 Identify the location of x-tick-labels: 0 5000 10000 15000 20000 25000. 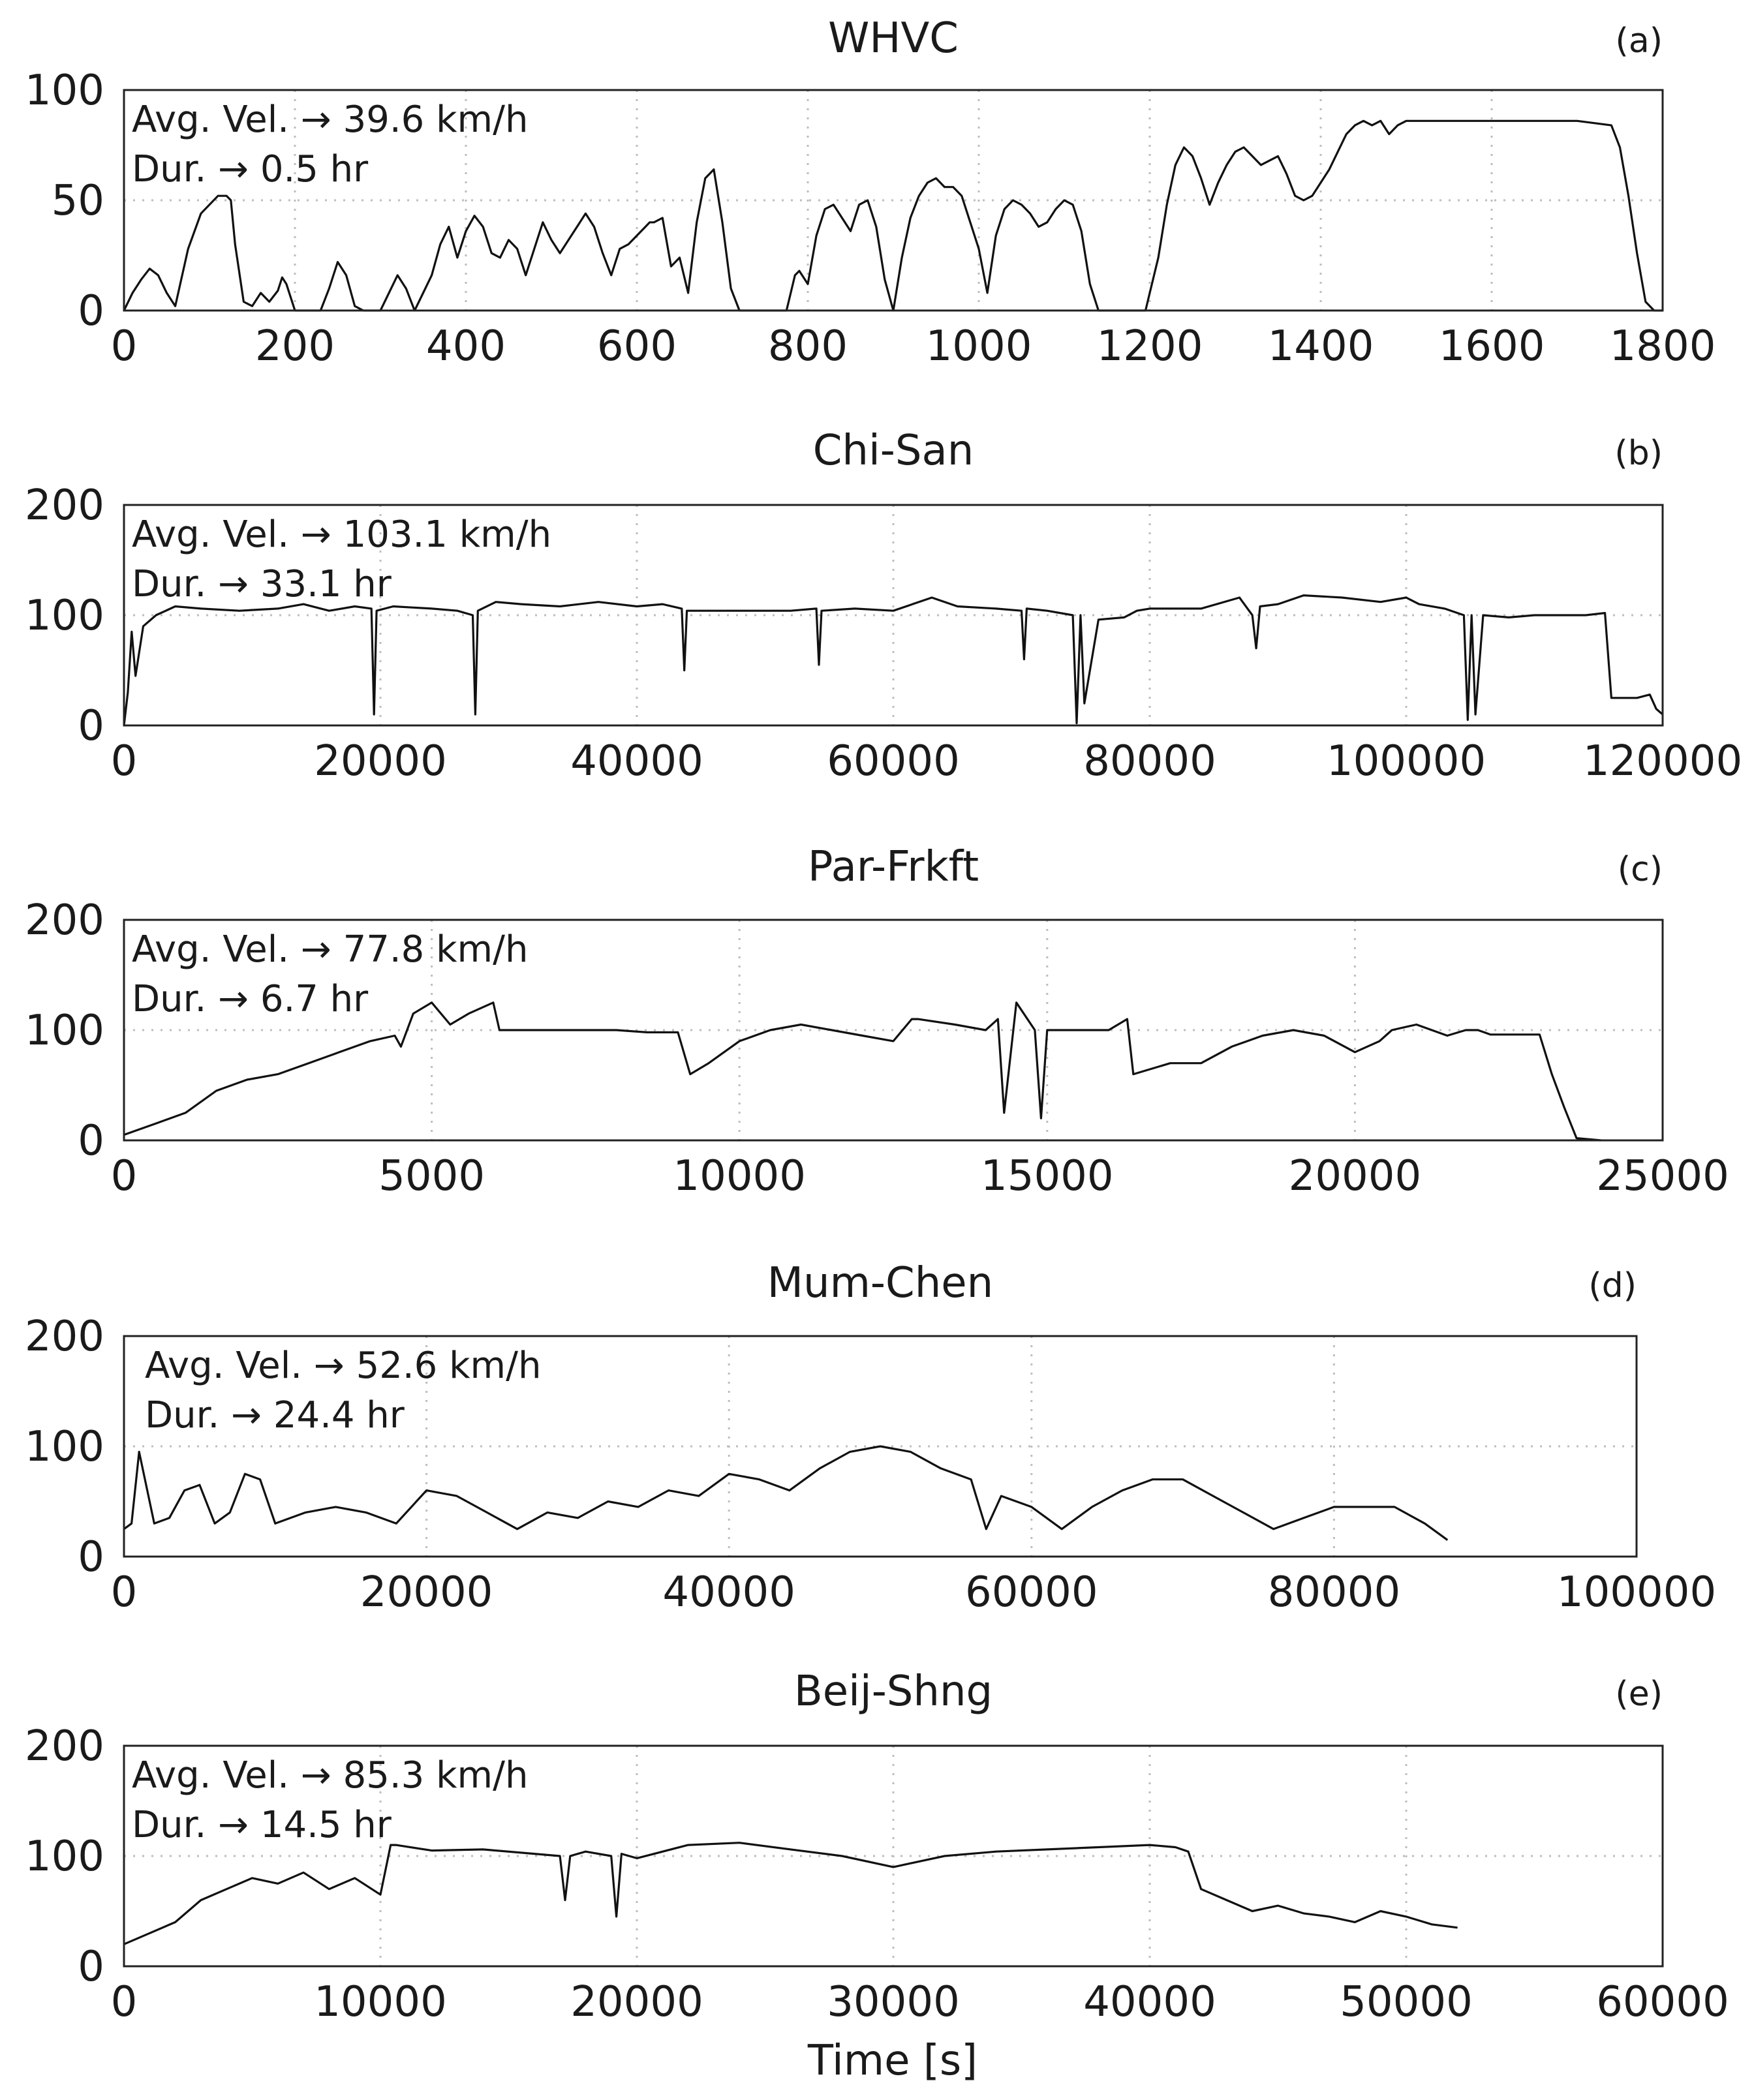
(920, 1176).